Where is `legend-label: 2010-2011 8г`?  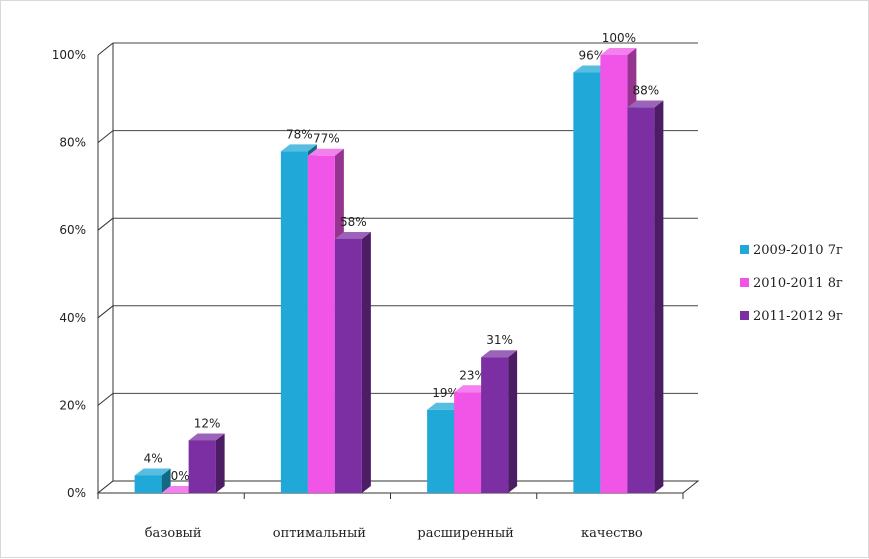 legend-label: 2010-2011 8г is located at coordinates (798, 283).